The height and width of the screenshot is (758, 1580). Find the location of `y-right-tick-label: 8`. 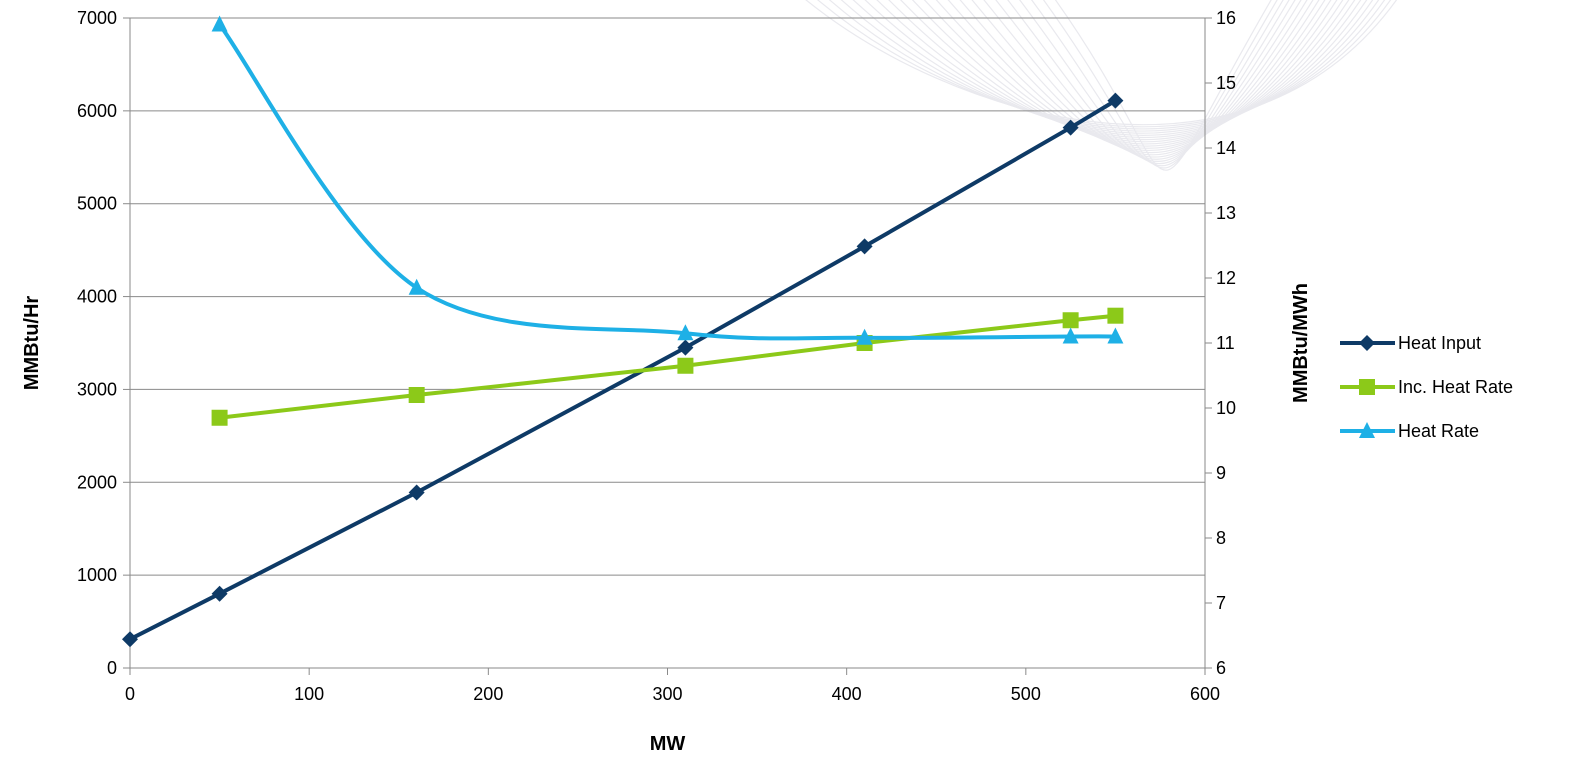

y-right-tick-label: 8 is located at coordinates (1221, 538).